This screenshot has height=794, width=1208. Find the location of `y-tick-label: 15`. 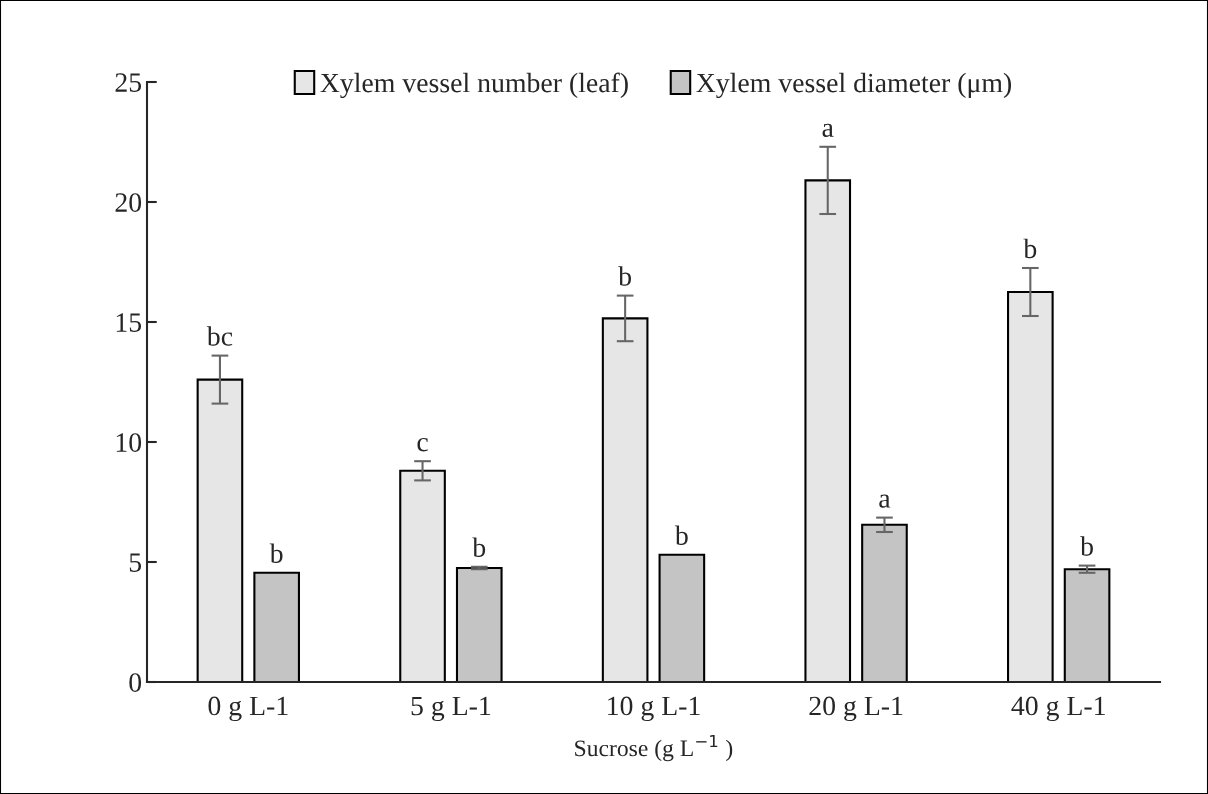

y-tick-label: 15 is located at coordinates (129, 322).